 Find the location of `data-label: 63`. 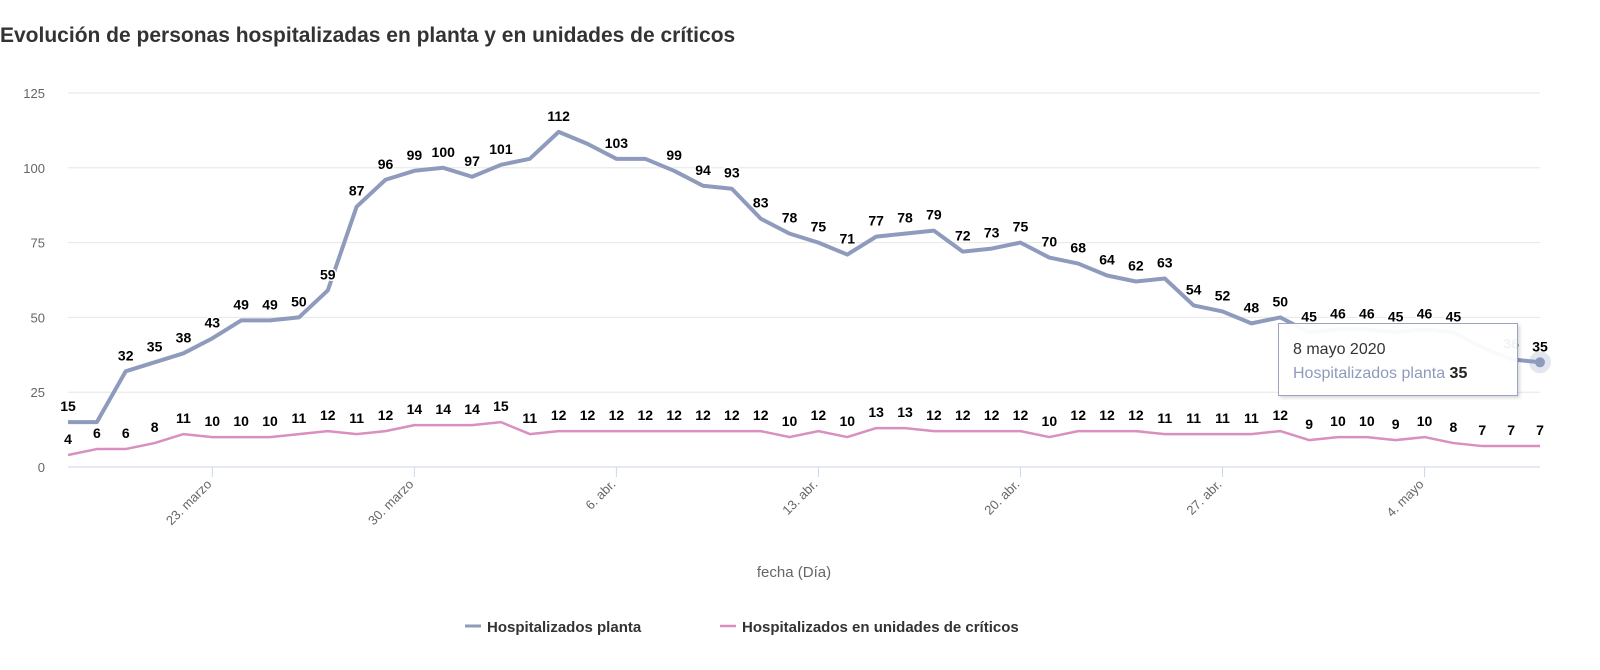

data-label: 63 is located at coordinates (1165, 263).